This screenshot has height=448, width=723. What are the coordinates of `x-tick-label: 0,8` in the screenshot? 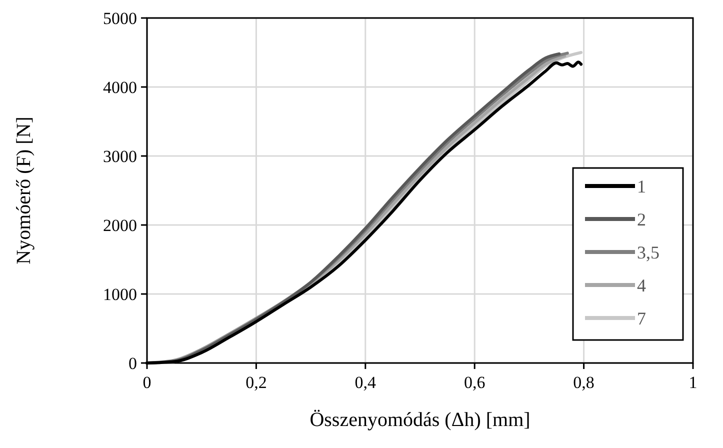 It's located at (583, 382).